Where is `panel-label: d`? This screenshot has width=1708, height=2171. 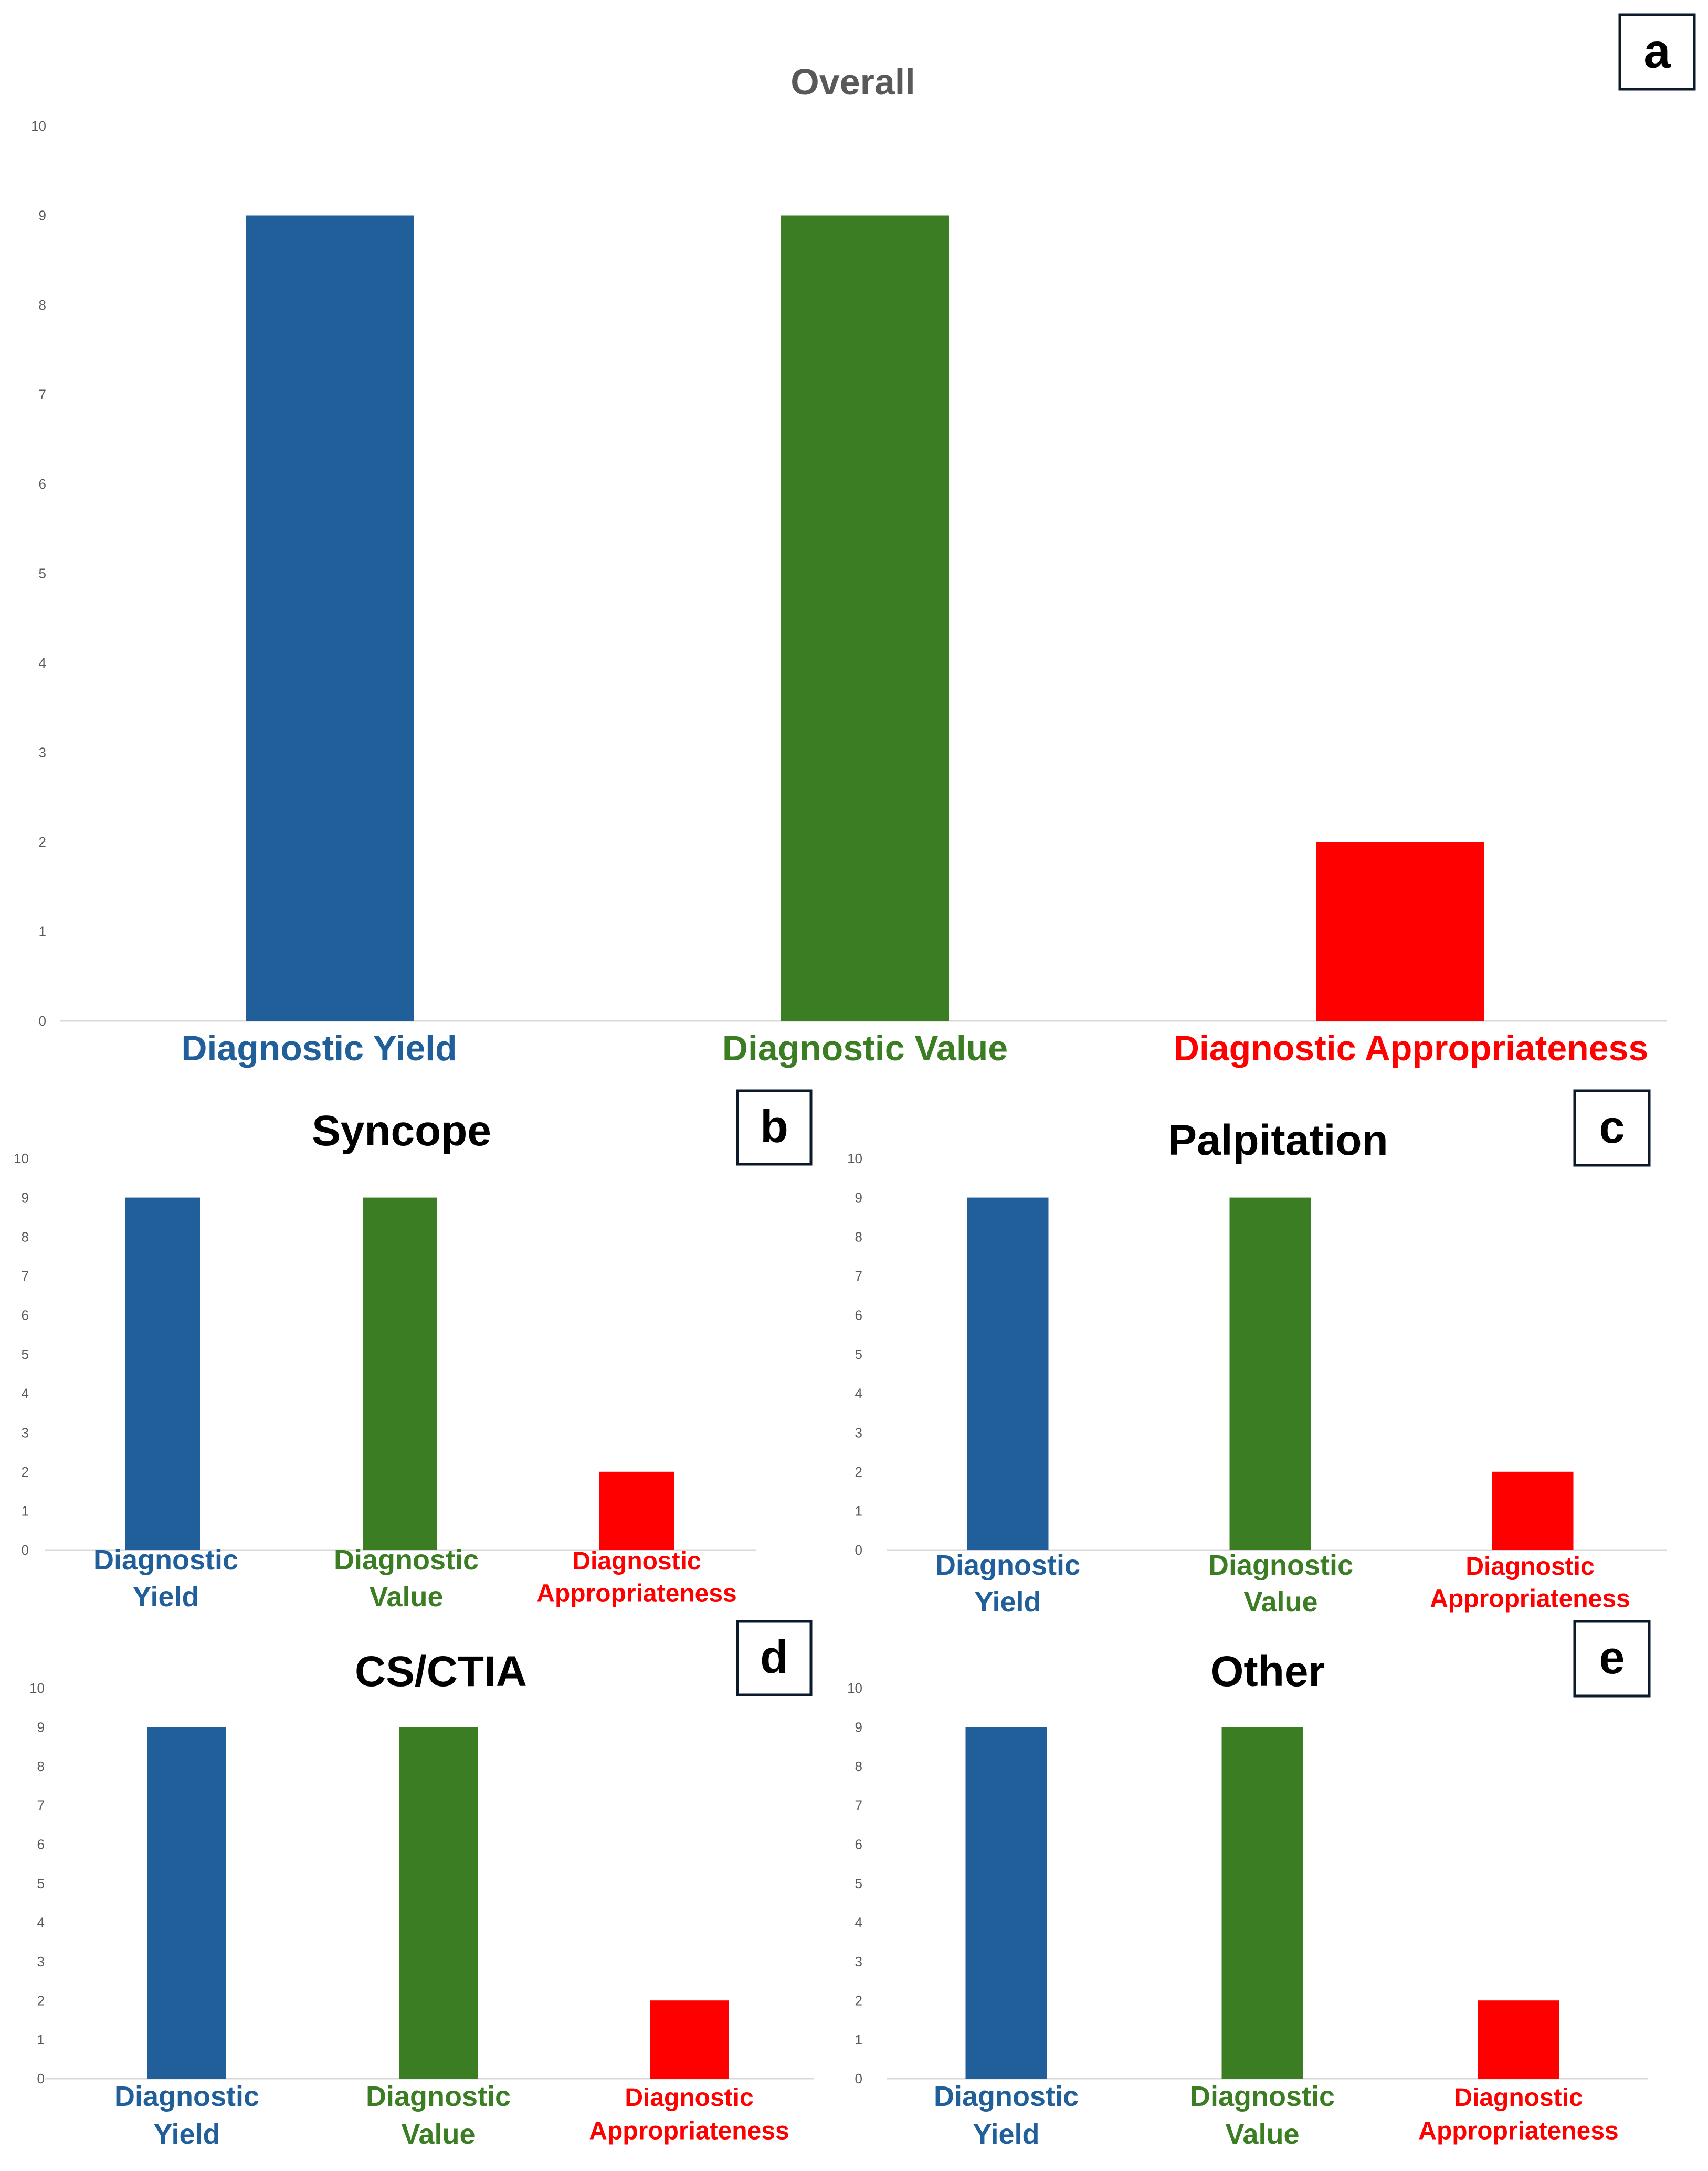 panel-label: d is located at coordinates (774, 1657).